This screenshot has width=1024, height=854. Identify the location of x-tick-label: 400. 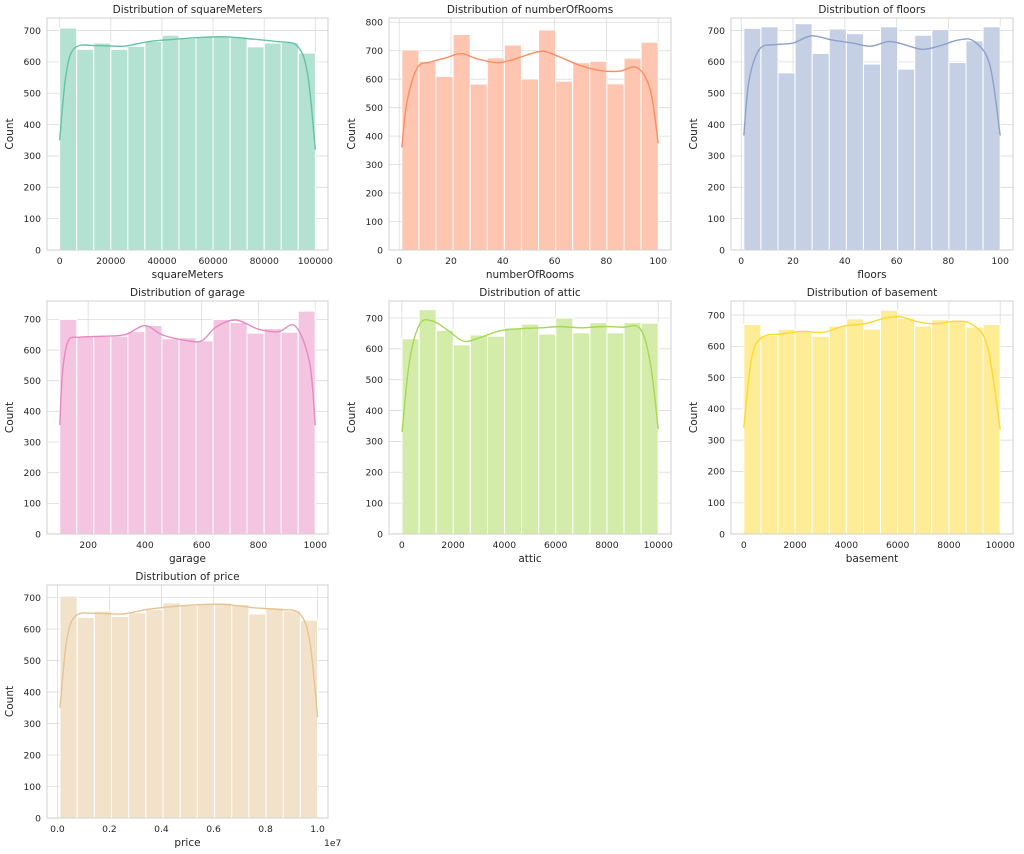
(145, 545).